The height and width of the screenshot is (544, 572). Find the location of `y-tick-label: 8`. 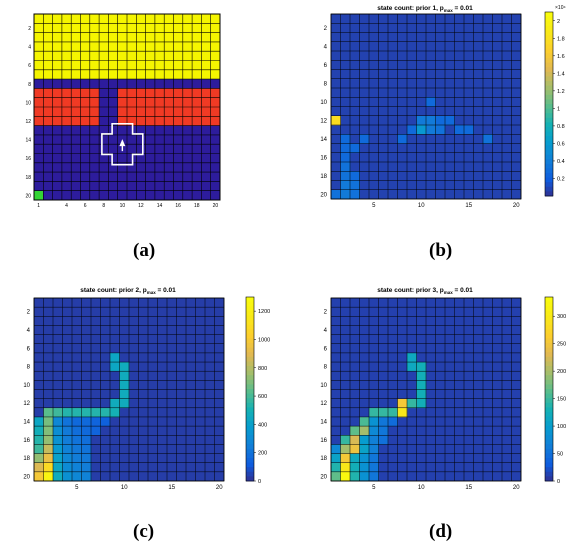

y-tick-label: 8 is located at coordinates (29, 85).